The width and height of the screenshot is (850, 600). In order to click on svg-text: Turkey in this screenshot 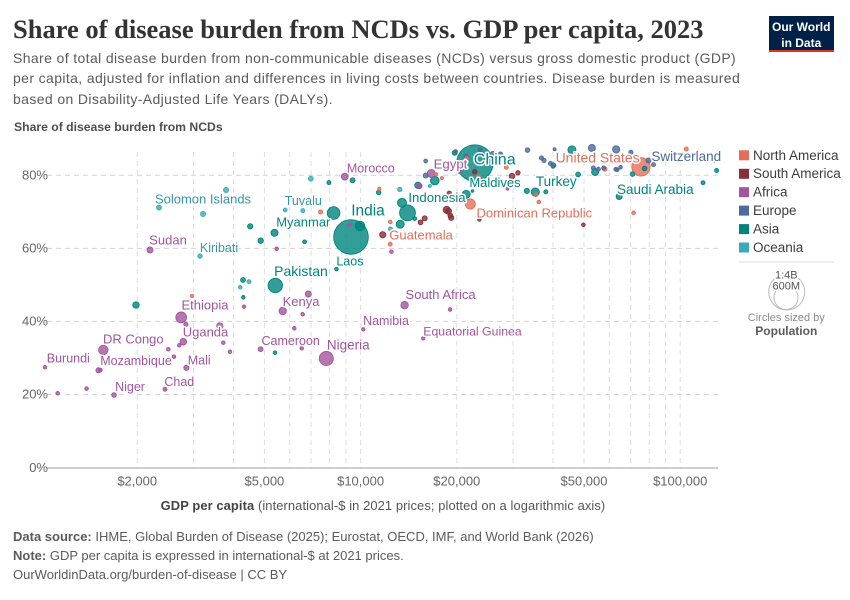, I will do `click(556, 181)`.